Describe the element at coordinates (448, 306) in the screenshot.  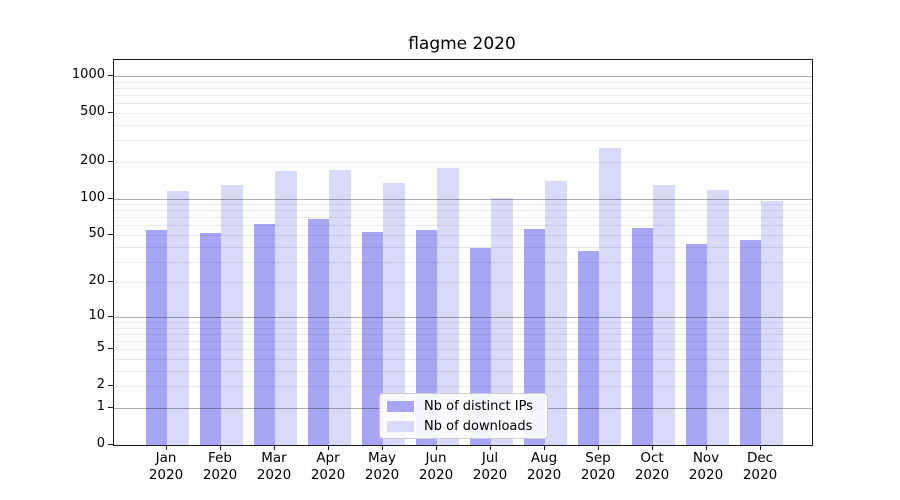
I see `bar-downloads-jun-2020` at that location.